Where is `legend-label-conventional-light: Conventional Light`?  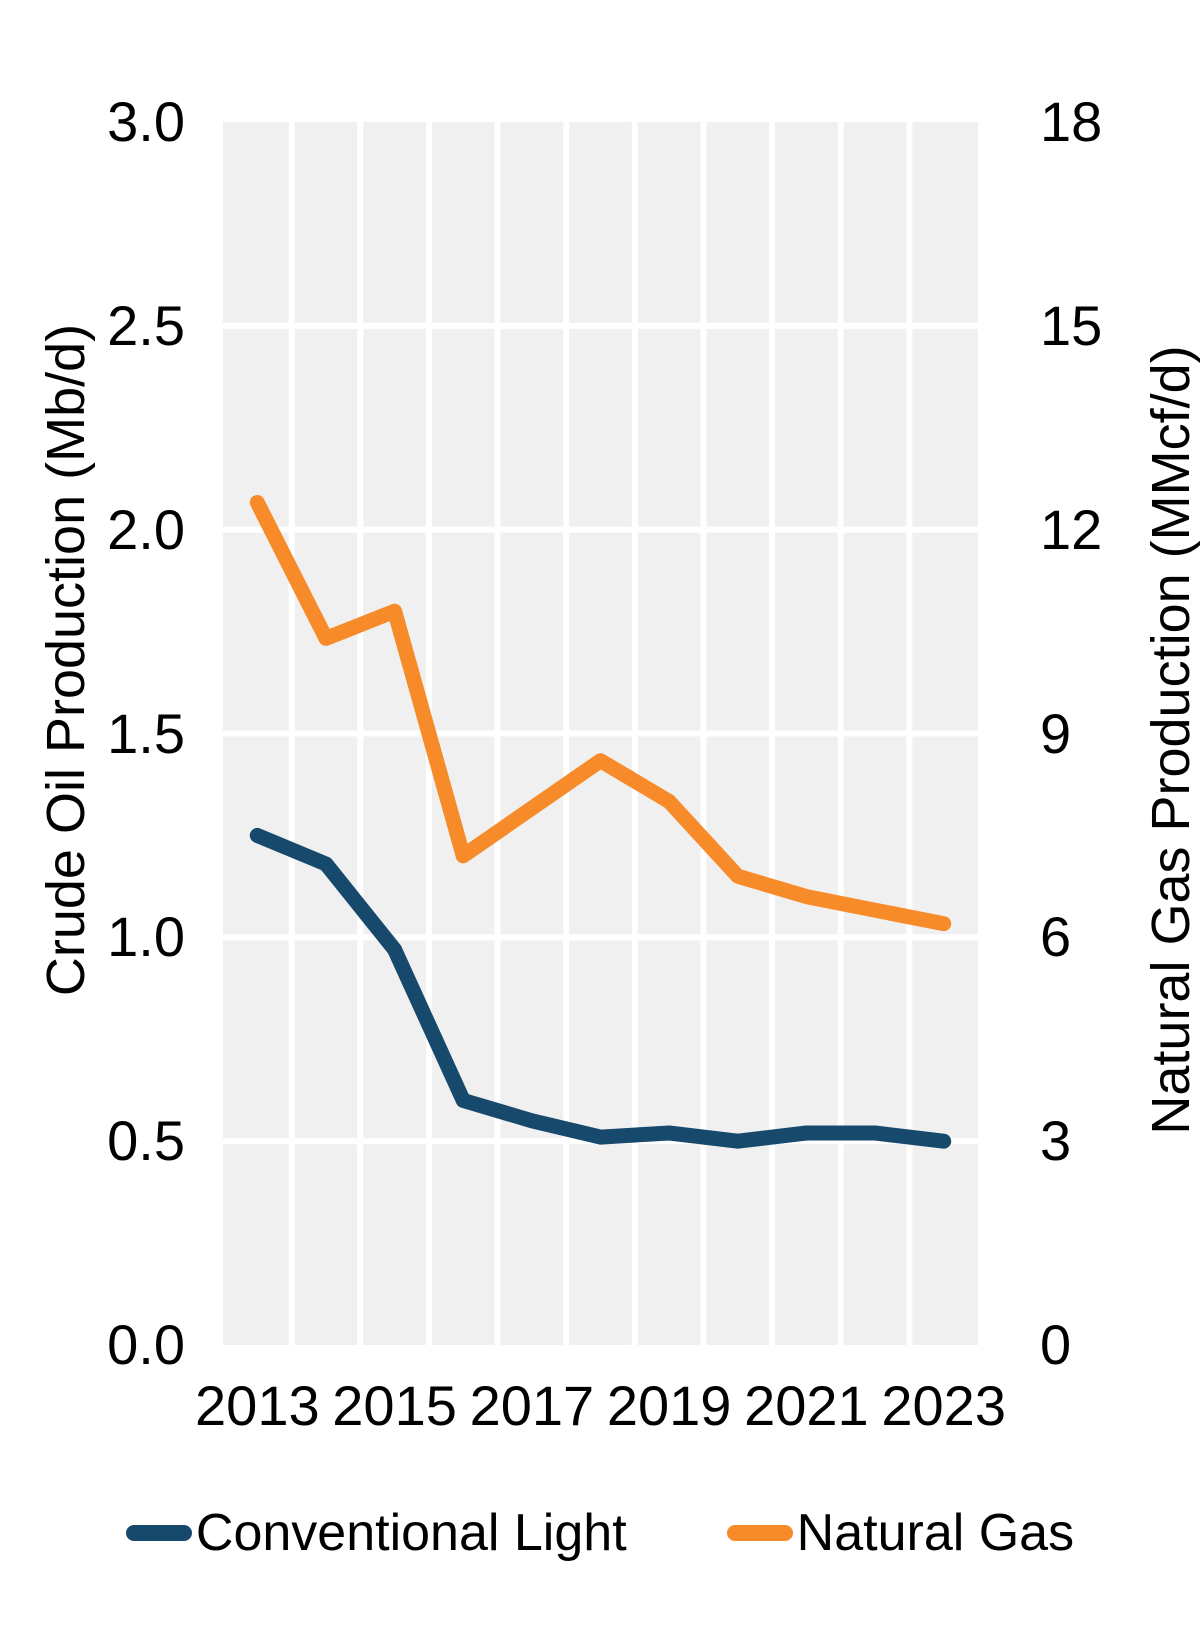 legend-label-conventional-light: Conventional Light is located at coordinates (411, 1533).